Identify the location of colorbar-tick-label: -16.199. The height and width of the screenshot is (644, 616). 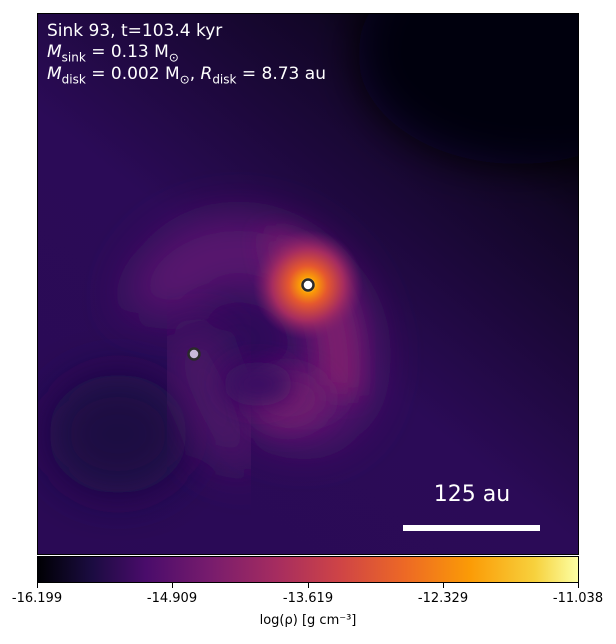
(37, 598).